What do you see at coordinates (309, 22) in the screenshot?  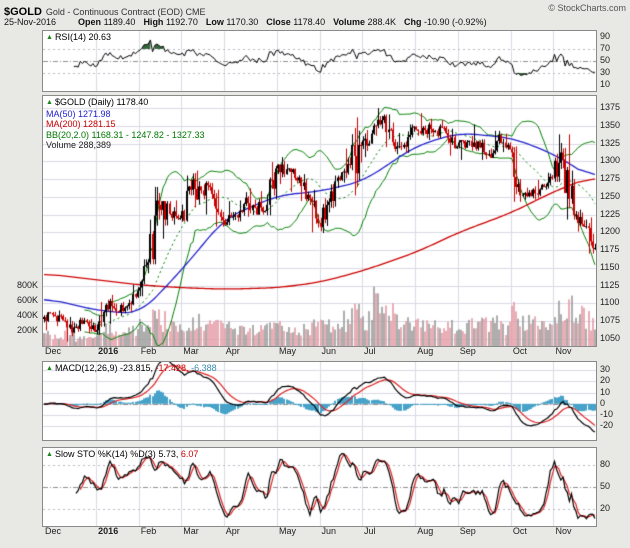 I see `close-value: 1178.40` at bounding box center [309, 22].